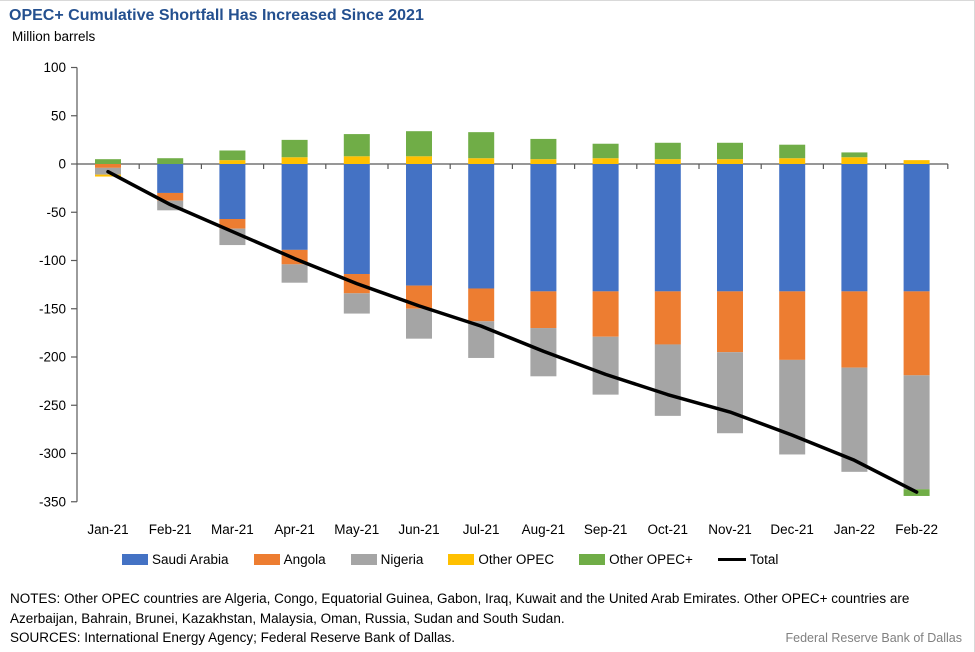 Image resolution: width=975 pixels, height=652 pixels. What do you see at coordinates (62, 164) in the screenshot?
I see `y-axis-label: 0` at bounding box center [62, 164].